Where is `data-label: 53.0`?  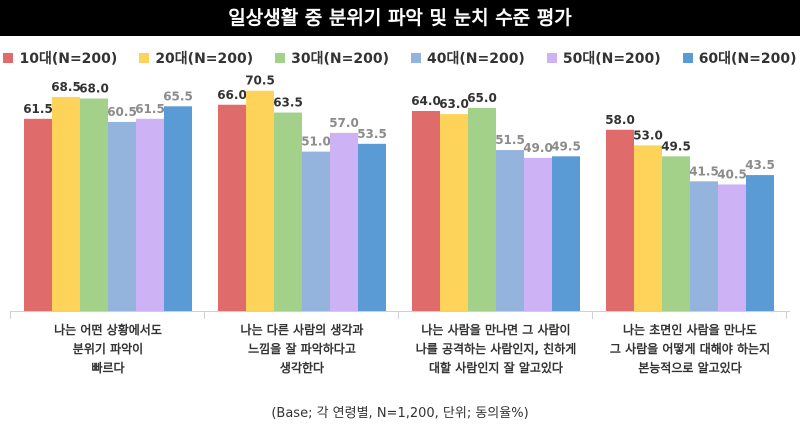 data-label: 53.0 is located at coordinates (648, 135).